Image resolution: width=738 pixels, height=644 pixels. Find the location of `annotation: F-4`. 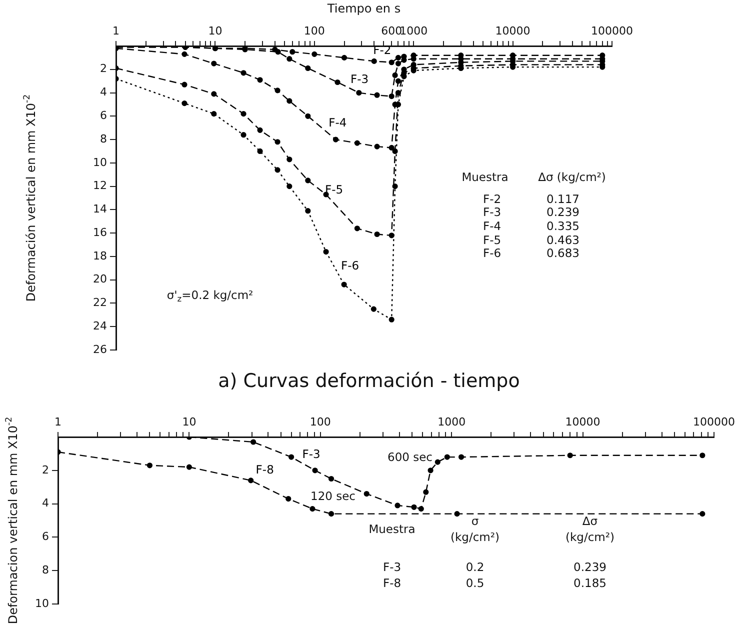

annotation: F-4 is located at coordinates (492, 225).